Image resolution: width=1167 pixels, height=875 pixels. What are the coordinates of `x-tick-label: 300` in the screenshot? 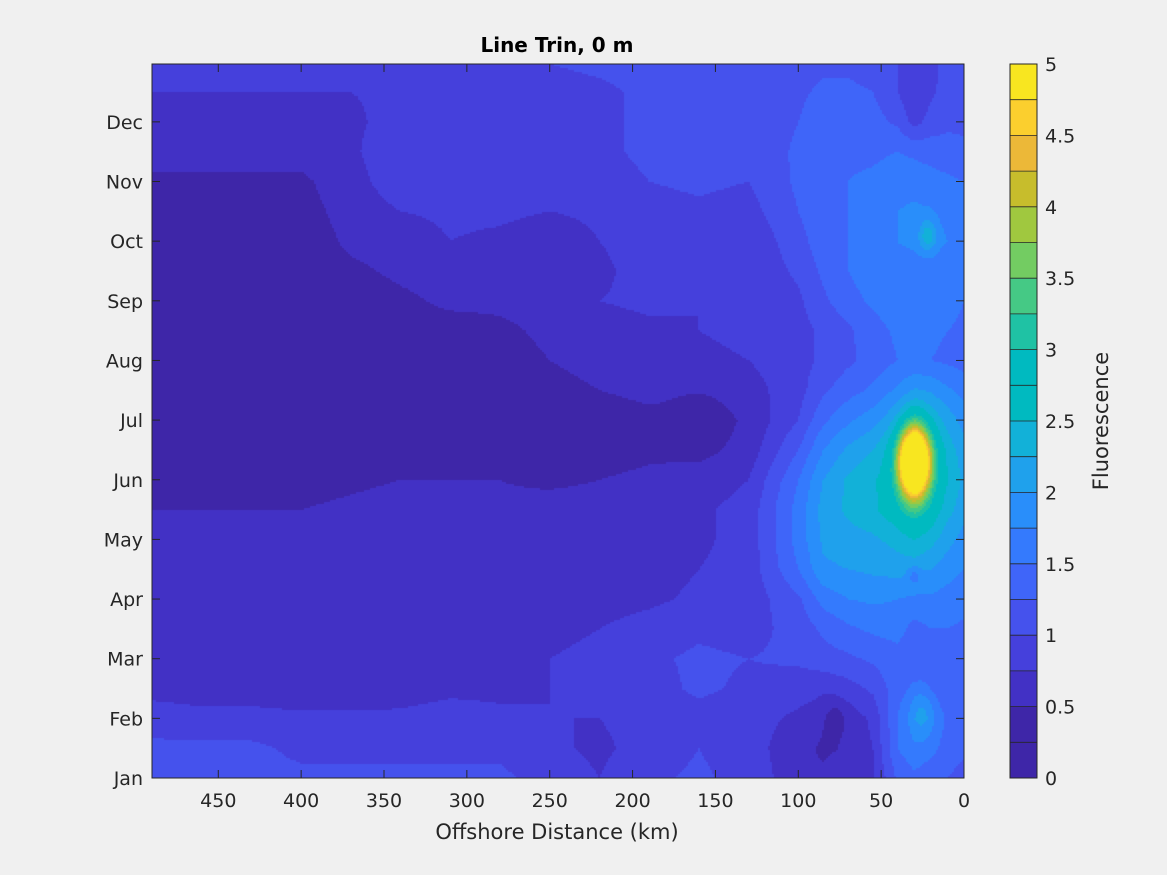 It's located at (467, 801).